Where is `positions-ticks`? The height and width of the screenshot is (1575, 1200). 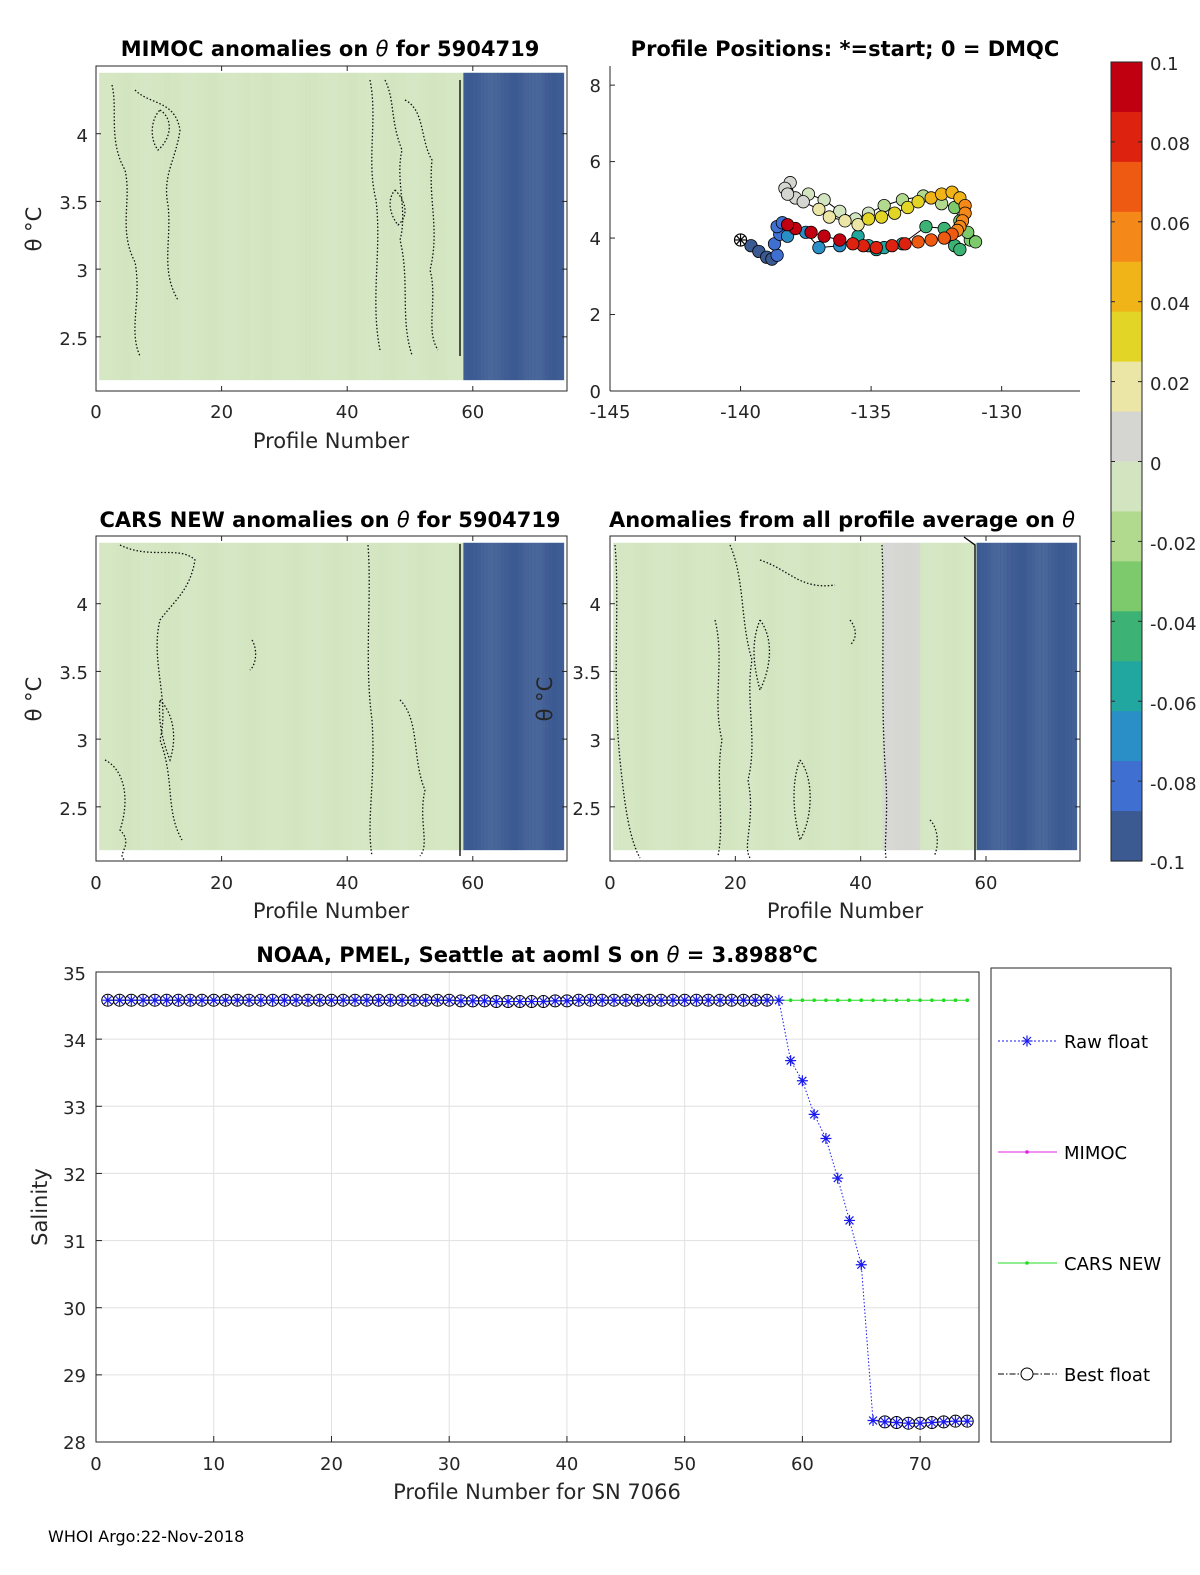 positions-ticks is located at coordinates (806, 238).